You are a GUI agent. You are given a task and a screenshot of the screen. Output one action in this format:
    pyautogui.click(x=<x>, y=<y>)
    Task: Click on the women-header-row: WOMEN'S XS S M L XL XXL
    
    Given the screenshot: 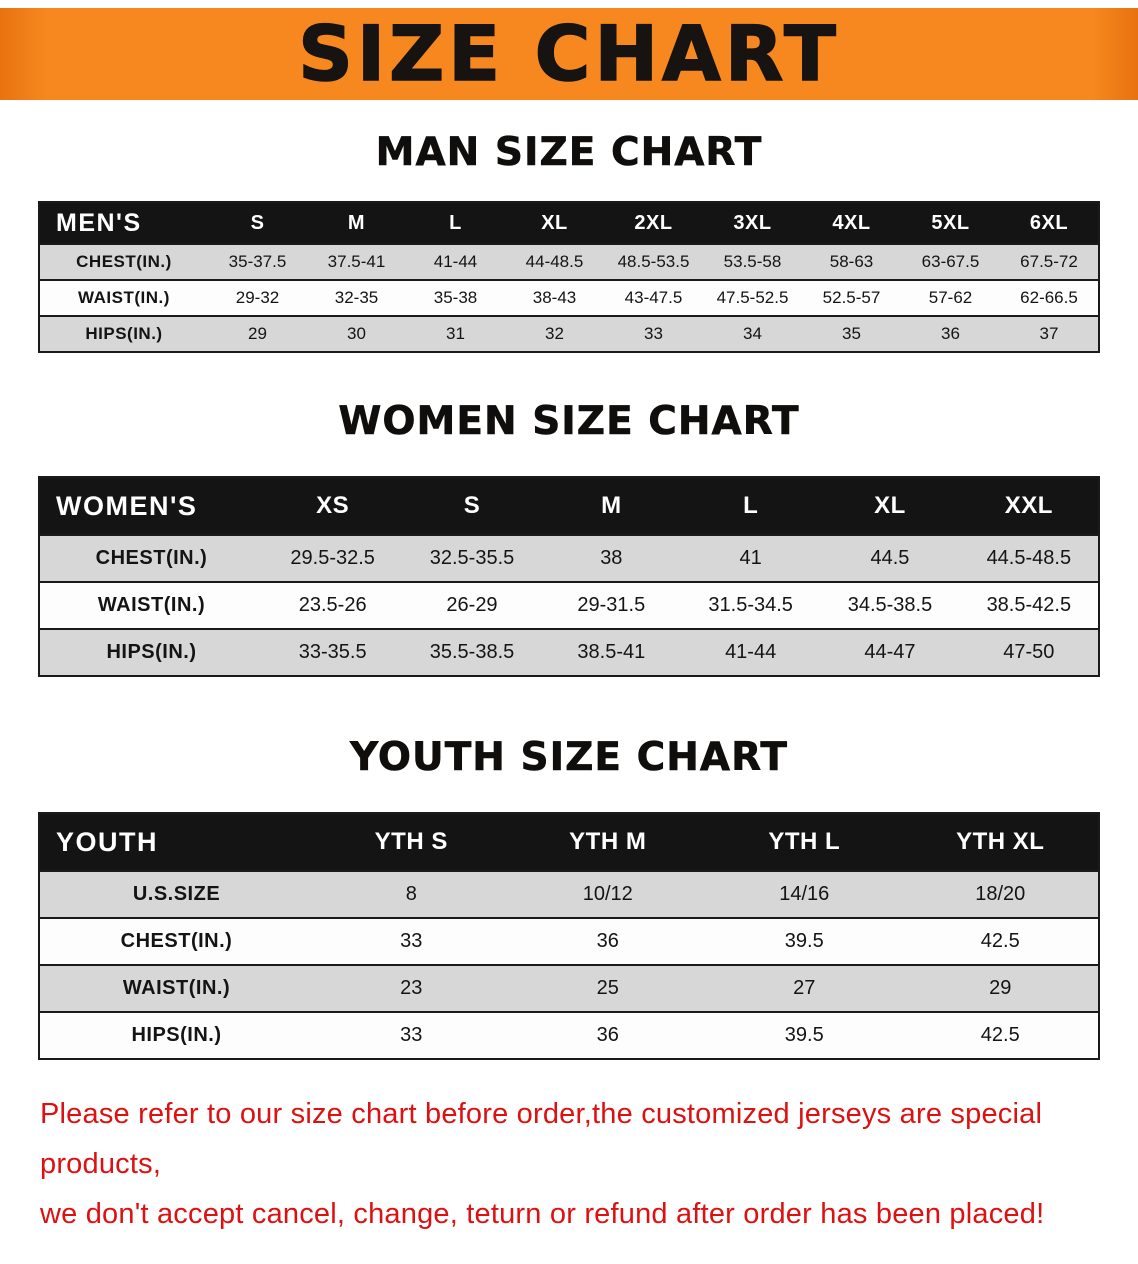 What is the action you would take?
    pyautogui.click(x=569, y=506)
    